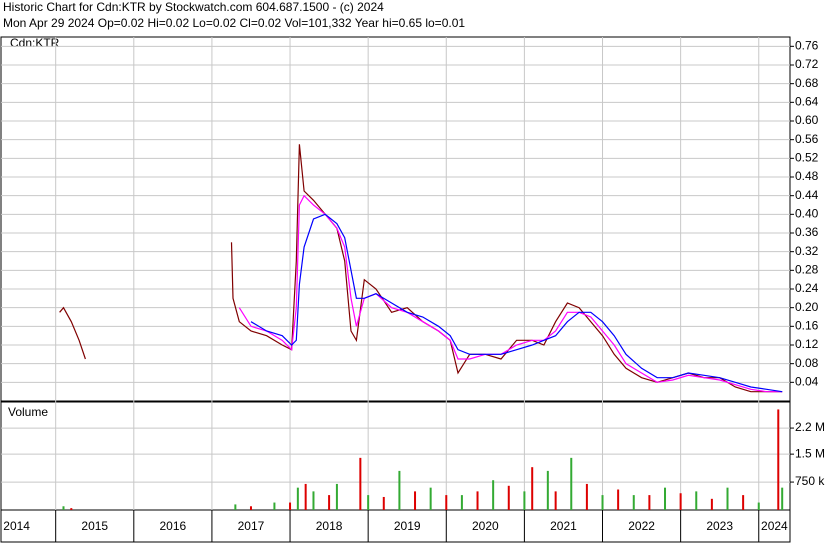  What do you see at coordinates (329, 526) in the screenshot?
I see `x-tick-label: 2018` at bounding box center [329, 526].